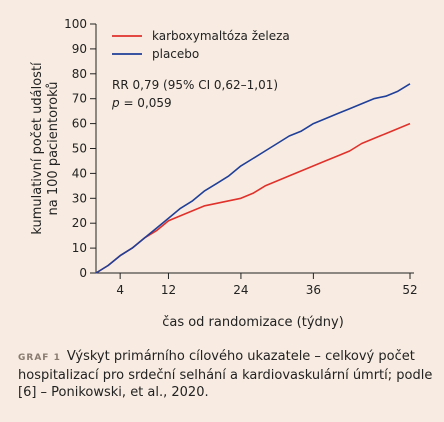 The height and width of the screenshot is (422, 444). Describe the element at coordinates (141, 103) in the screenshot. I see `p-value-annotation: p = 0,059` at that location.